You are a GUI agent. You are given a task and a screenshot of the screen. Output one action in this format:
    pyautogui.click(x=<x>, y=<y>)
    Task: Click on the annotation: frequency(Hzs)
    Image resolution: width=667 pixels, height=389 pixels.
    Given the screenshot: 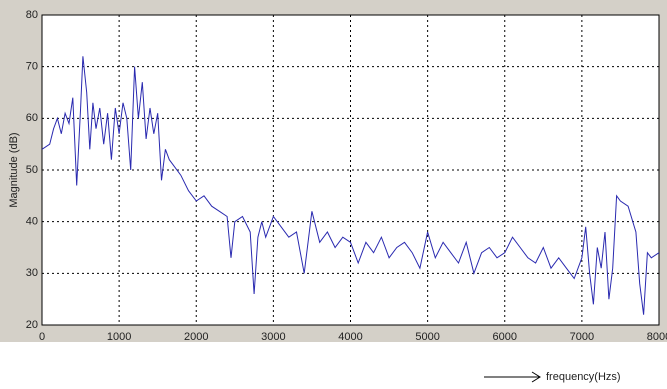 What is the action you would take?
    pyautogui.click(x=583, y=377)
    